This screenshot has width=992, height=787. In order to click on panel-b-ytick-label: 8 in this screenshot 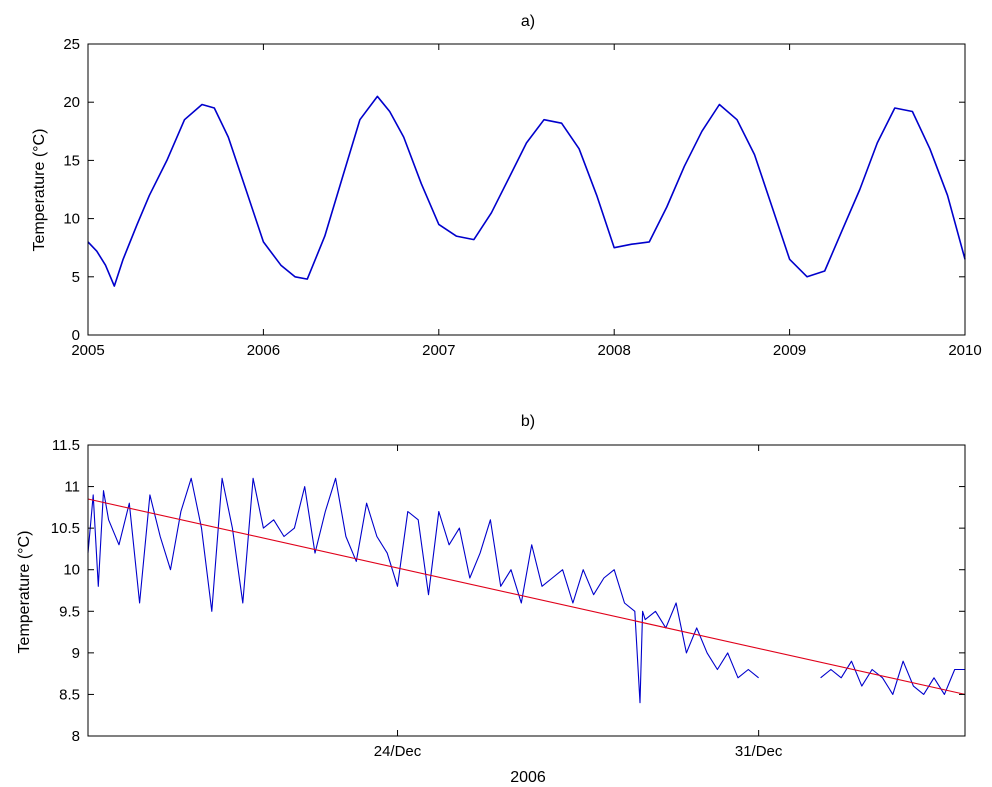, I will do `click(76, 736)`.